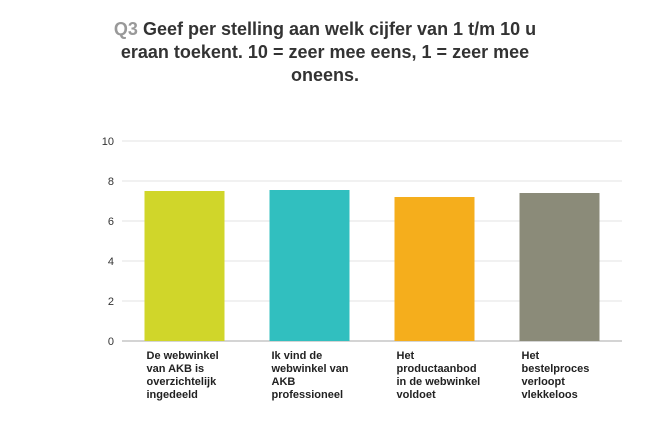 The height and width of the screenshot is (426, 650). I want to click on y-tick-label: 2, so click(111, 302).